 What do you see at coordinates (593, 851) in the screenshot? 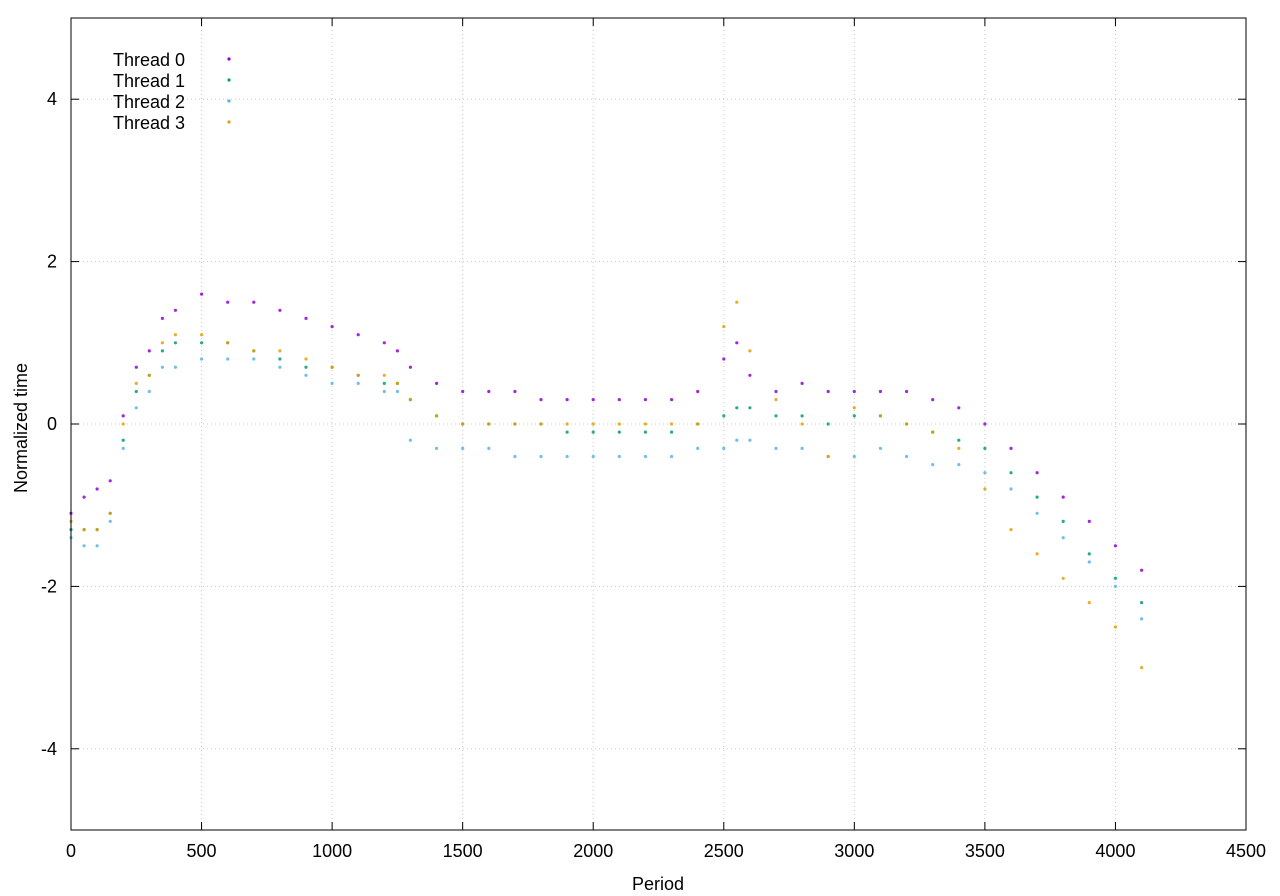
I see `x-tick-label: 2000` at bounding box center [593, 851].